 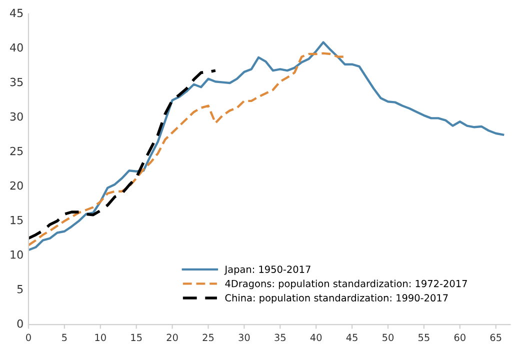 I want to click on y-tick-label: 45, so click(x=16, y=13).